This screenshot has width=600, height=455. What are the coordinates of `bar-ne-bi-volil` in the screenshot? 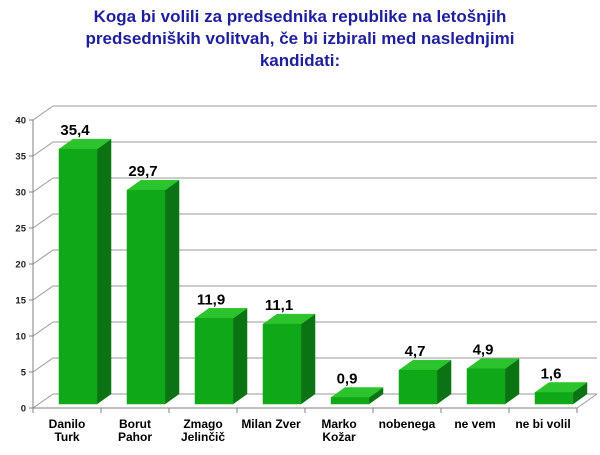 It's located at (554, 398).